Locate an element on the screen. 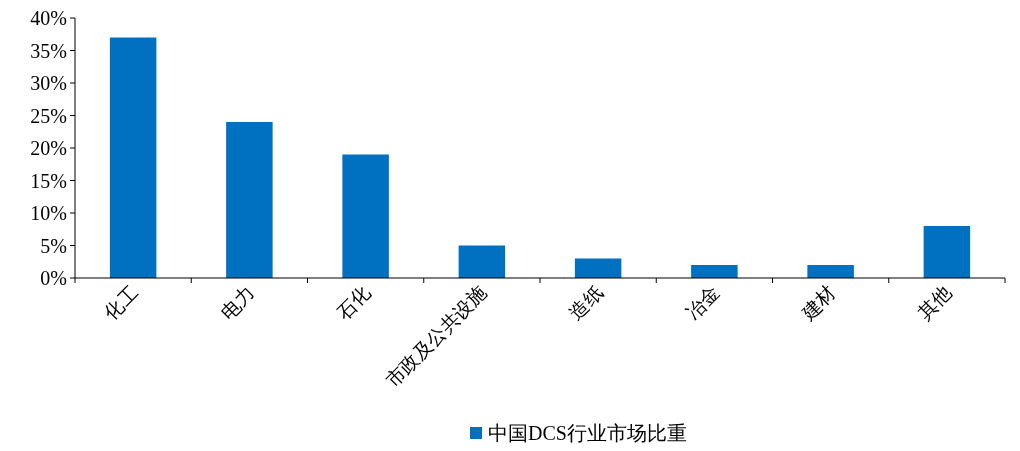 The image size is (1020, 451). y-tick-label: 30% is located at coordinates (48, 83).